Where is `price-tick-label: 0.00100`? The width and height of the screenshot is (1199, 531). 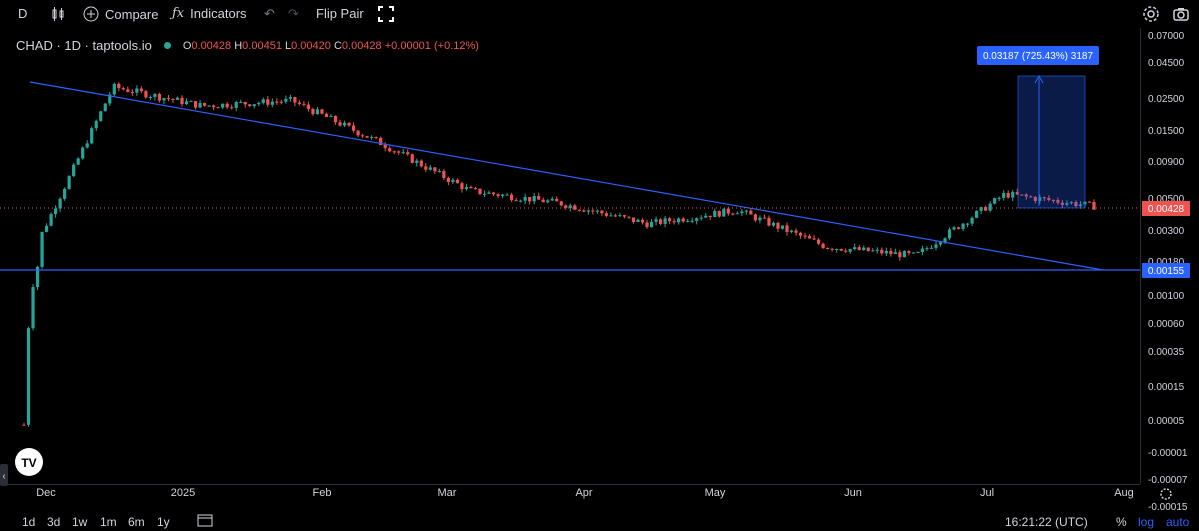
price-tick-label: 0.00100 is located at coordinates (1166, 296).